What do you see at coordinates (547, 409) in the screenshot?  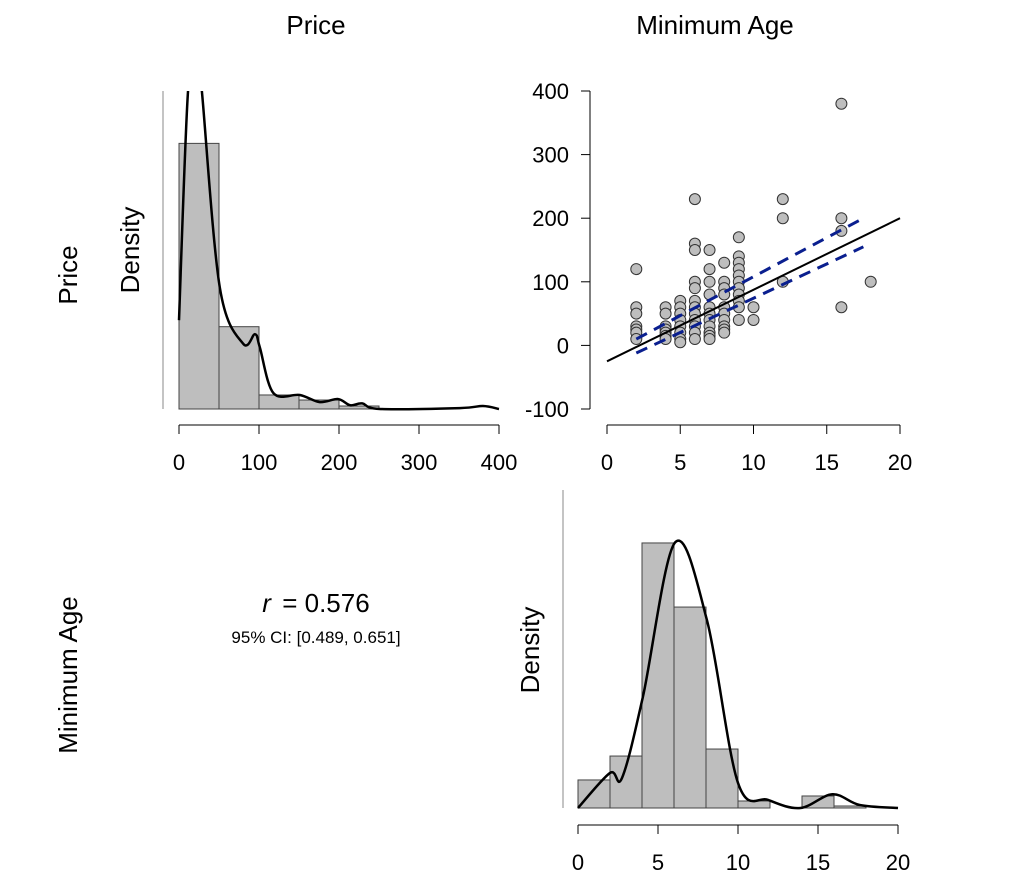 I see `y-tick-label: -100` at bounding box center [547, 409].